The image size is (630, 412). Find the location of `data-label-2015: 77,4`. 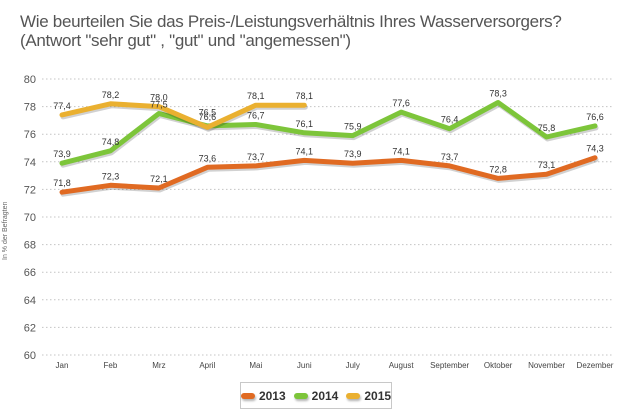

data-label-2015: 77,4 is located at coordinates (62, 106).